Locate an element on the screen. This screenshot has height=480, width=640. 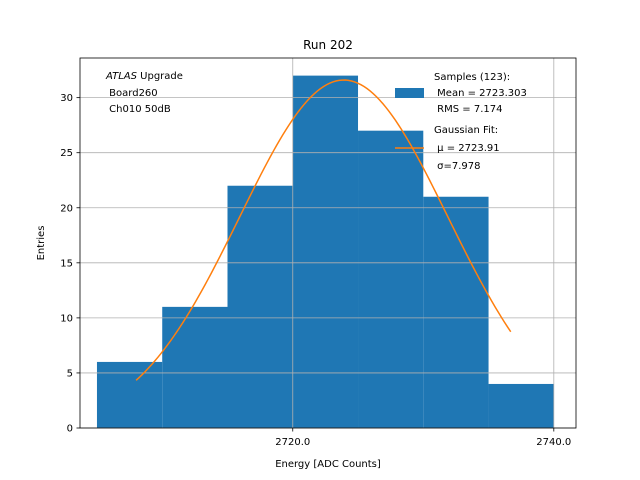
annotation-upgrade: Upgrade is located at coordinates (160, 76).